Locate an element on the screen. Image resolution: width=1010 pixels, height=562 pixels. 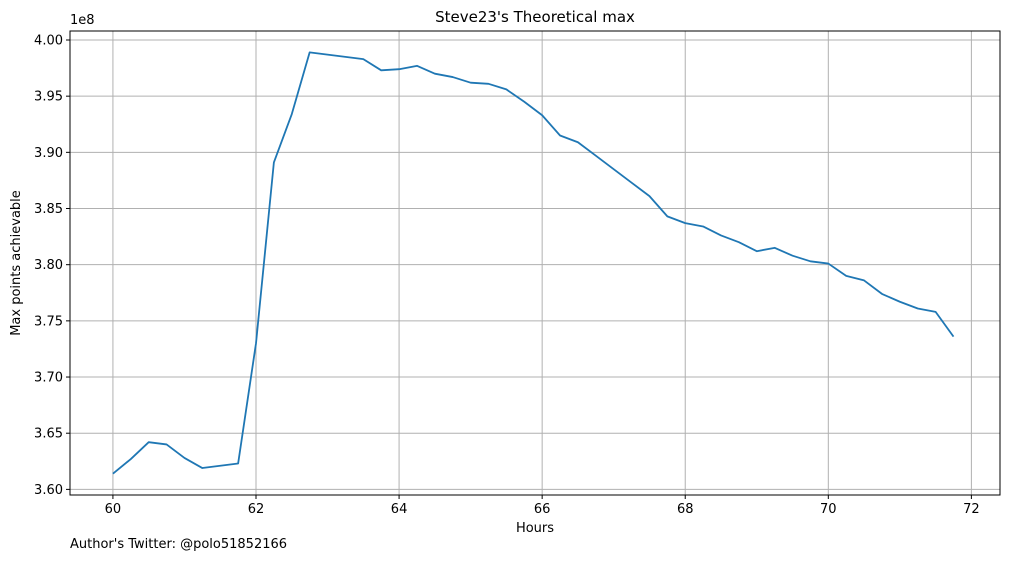
x-tick-label: 68 is located at coordinates (685, 509).